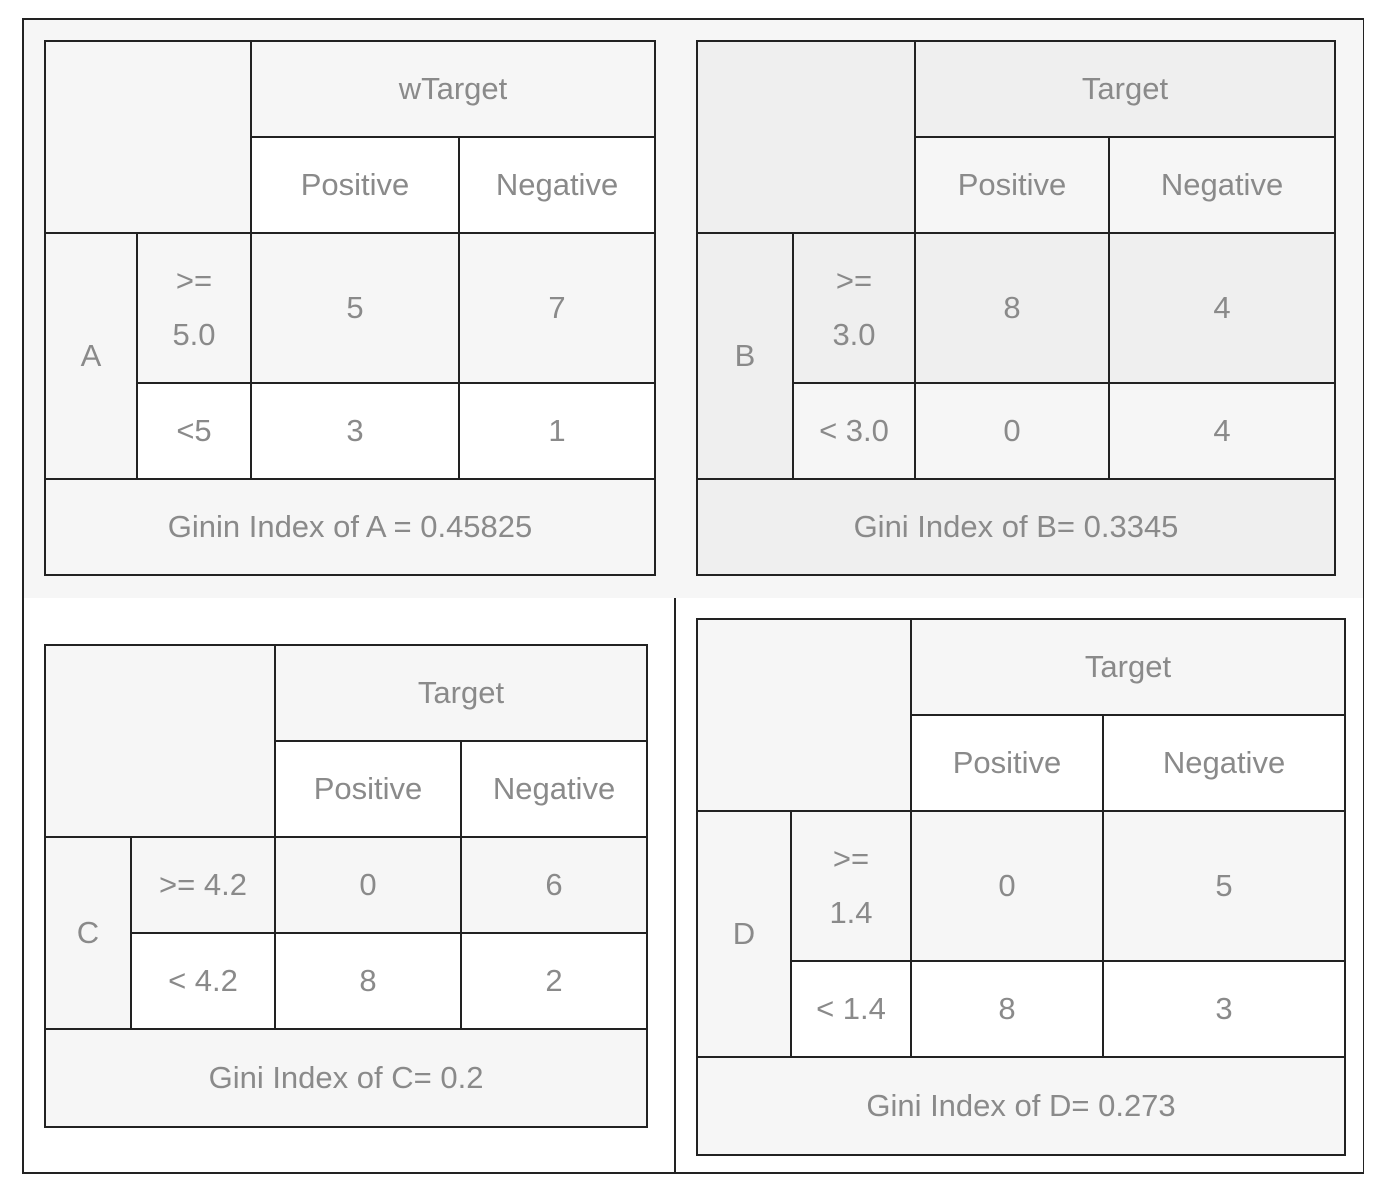  What do you see at coordinates (1021, 1106) in the screenshot?
I see `gini-index-result: Gini Index of D= 0.273` at bounding box center [1021, 1106].